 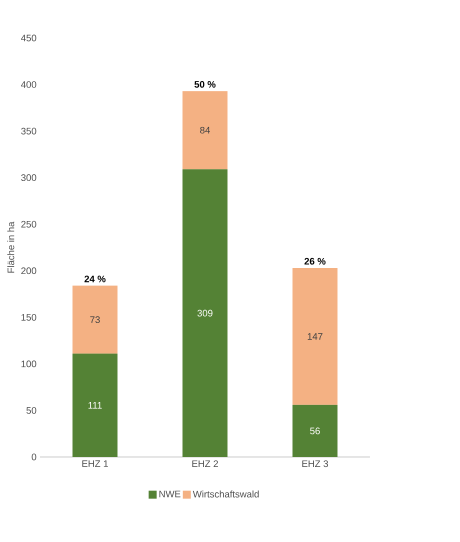 What do you see at coordinates (205, 84) in the screenshot?
I see `annotation: 50 %` at bounding box center [205, 84].